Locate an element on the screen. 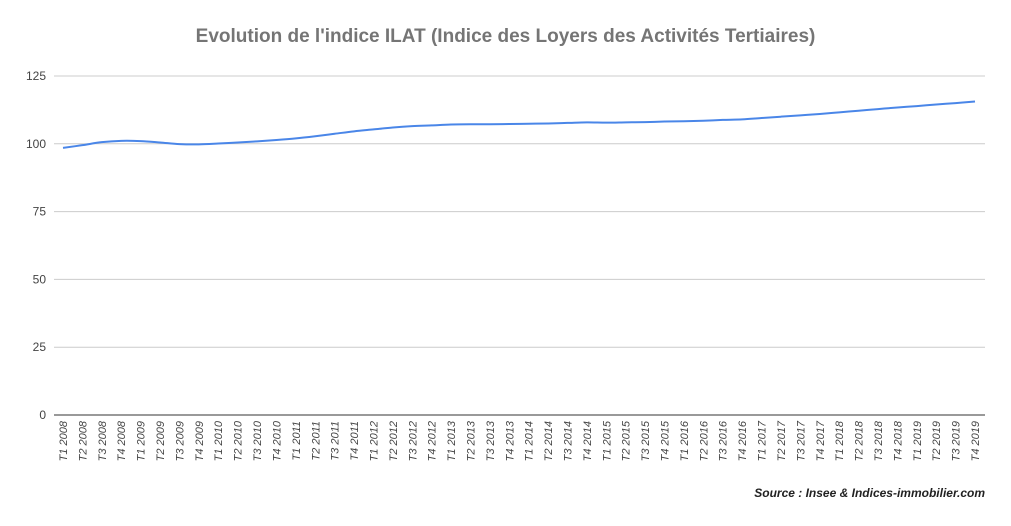  y-tick-label: 25 is located at coordinates (40, 347).